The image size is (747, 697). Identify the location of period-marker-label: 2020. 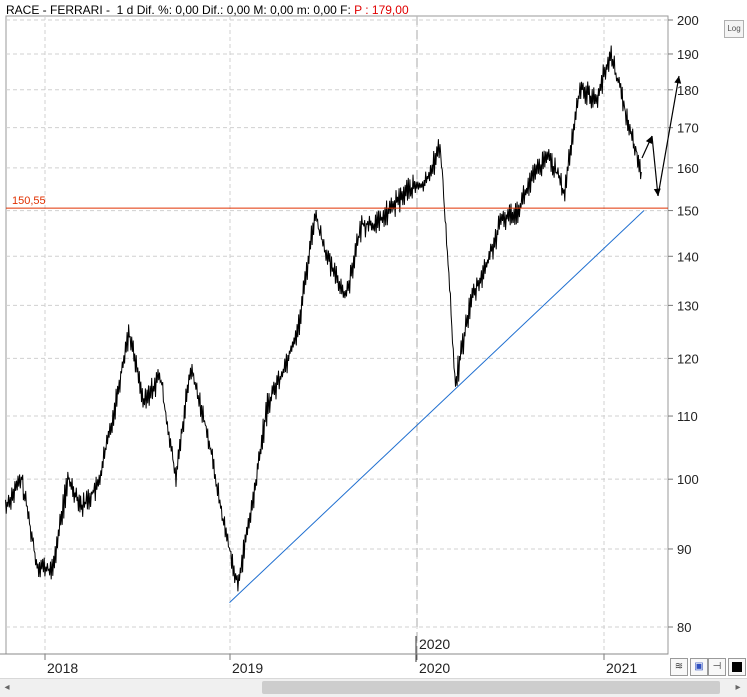
(434, 644).